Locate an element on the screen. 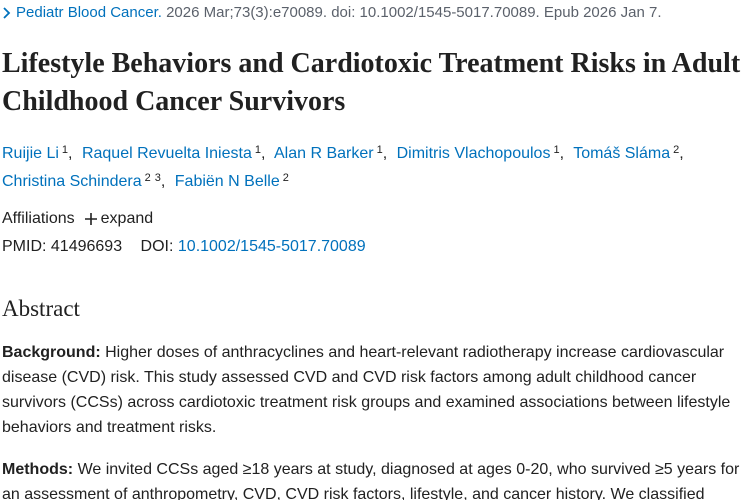 The image size is (750, 500). author: Christina Schindera 2 3 is located at coordinates (86, 181).